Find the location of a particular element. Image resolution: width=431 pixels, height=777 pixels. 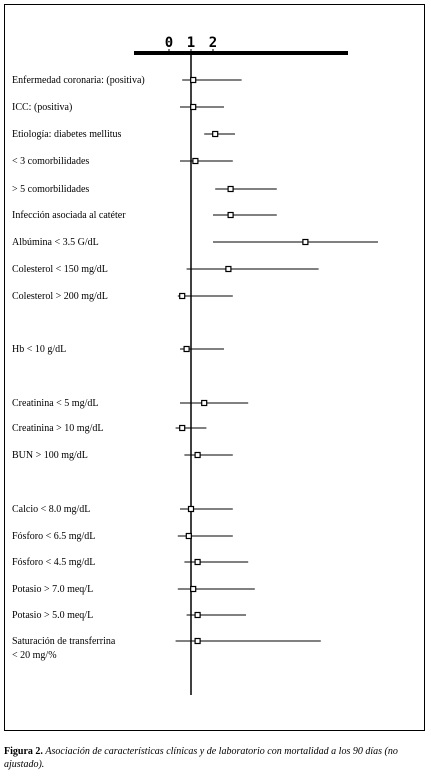

row-label: BUN > 100 mg/dL is located at coordinates (50, 455).